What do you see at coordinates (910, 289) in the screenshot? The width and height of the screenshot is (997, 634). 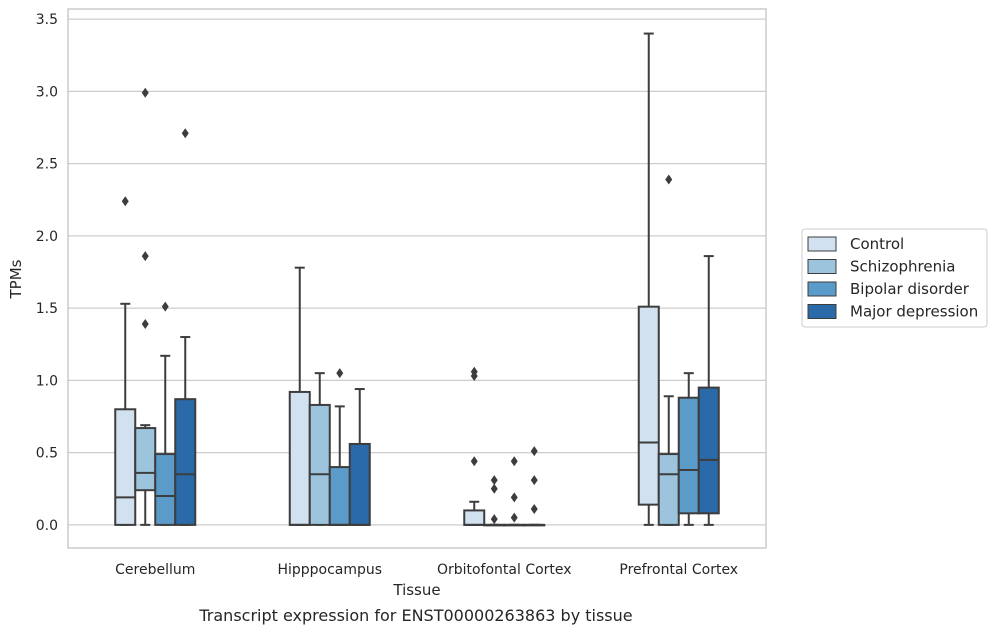 I see `legend-item: Bipolar disorder` at bounding box center [910, 289].